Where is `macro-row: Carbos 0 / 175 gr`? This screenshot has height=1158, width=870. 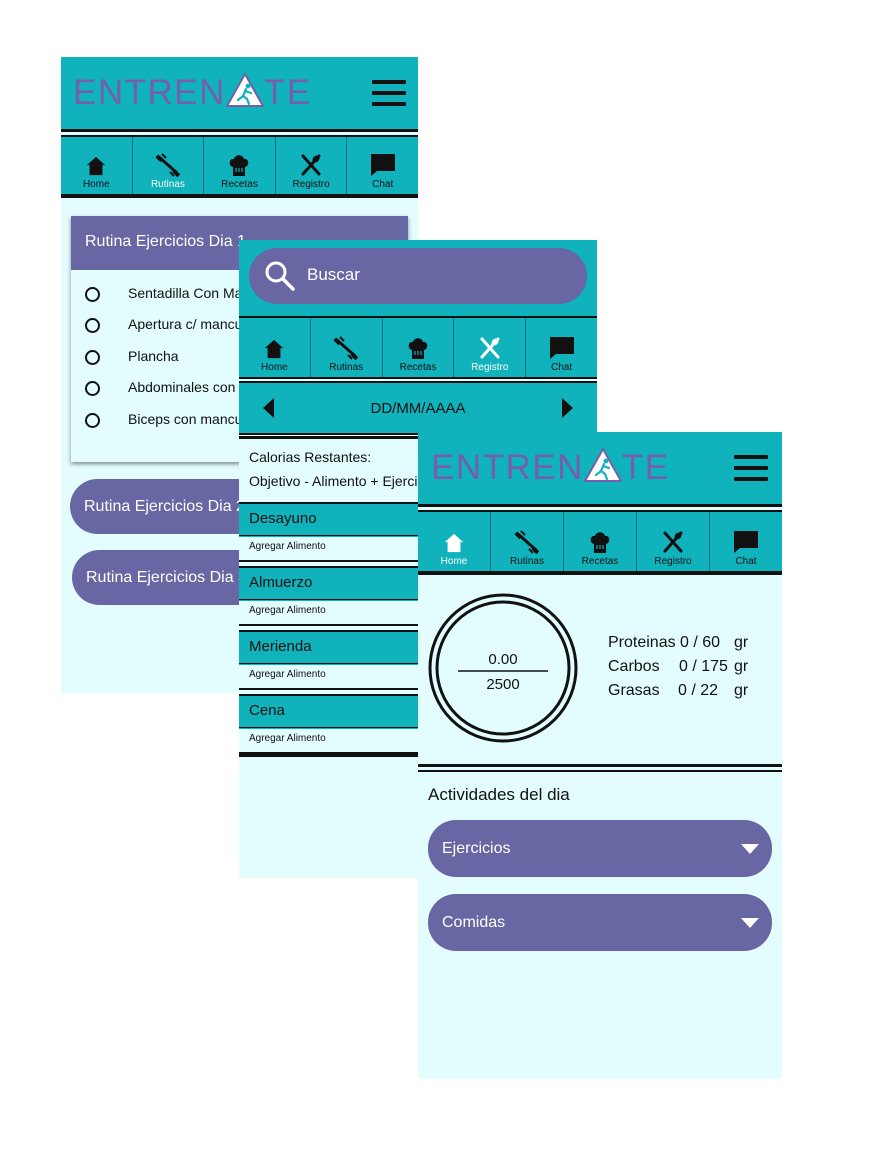 macro-row: Carbos 0 / 175 gr is located at coordinates (693, 670).